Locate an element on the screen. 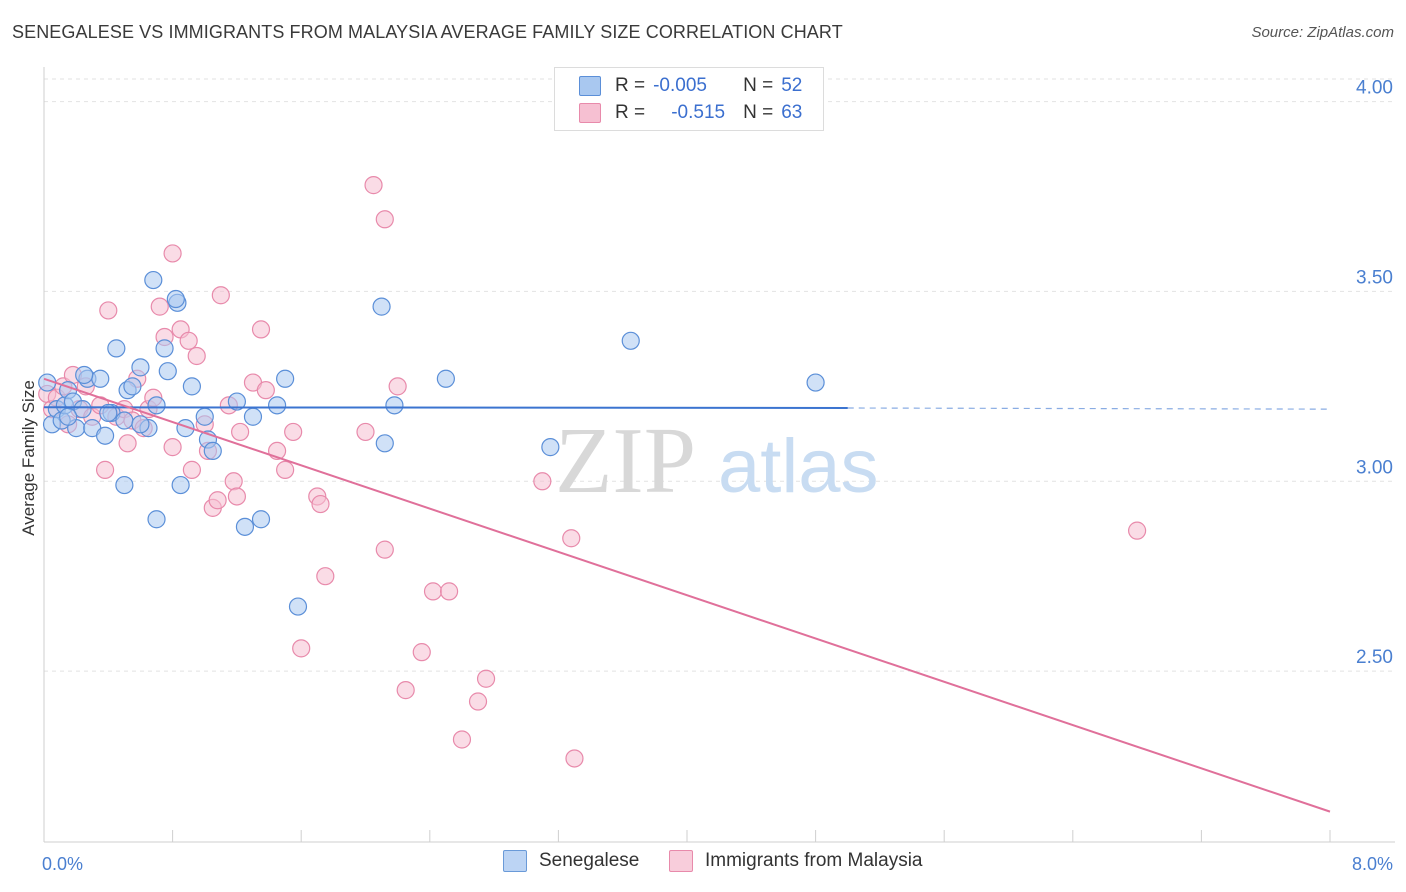 The image size is (1406, 892). y-tick-label: 4.00 is located at coordinates (1374, 88).